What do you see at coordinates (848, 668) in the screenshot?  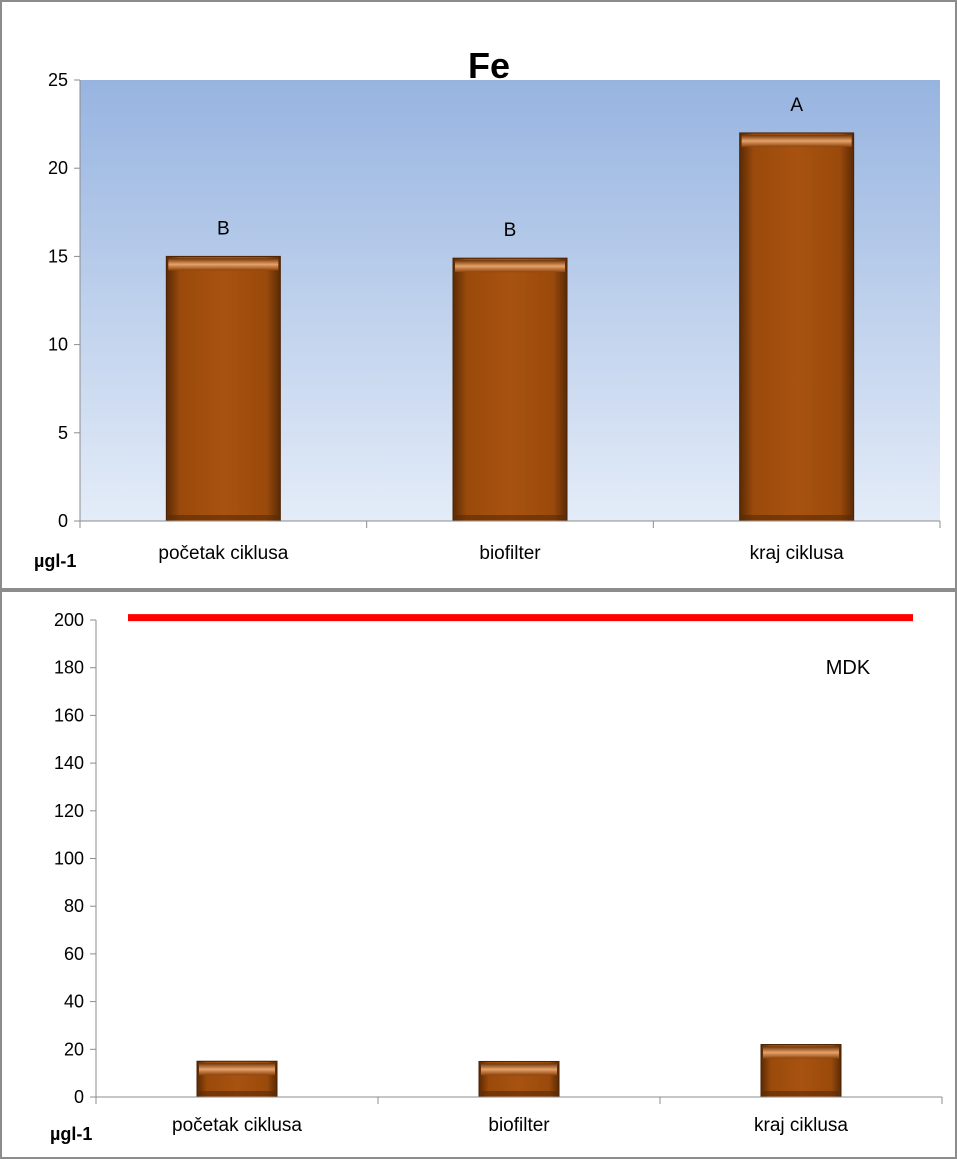 I see `mdk-label: MDK` at bounding box center [848, 668].